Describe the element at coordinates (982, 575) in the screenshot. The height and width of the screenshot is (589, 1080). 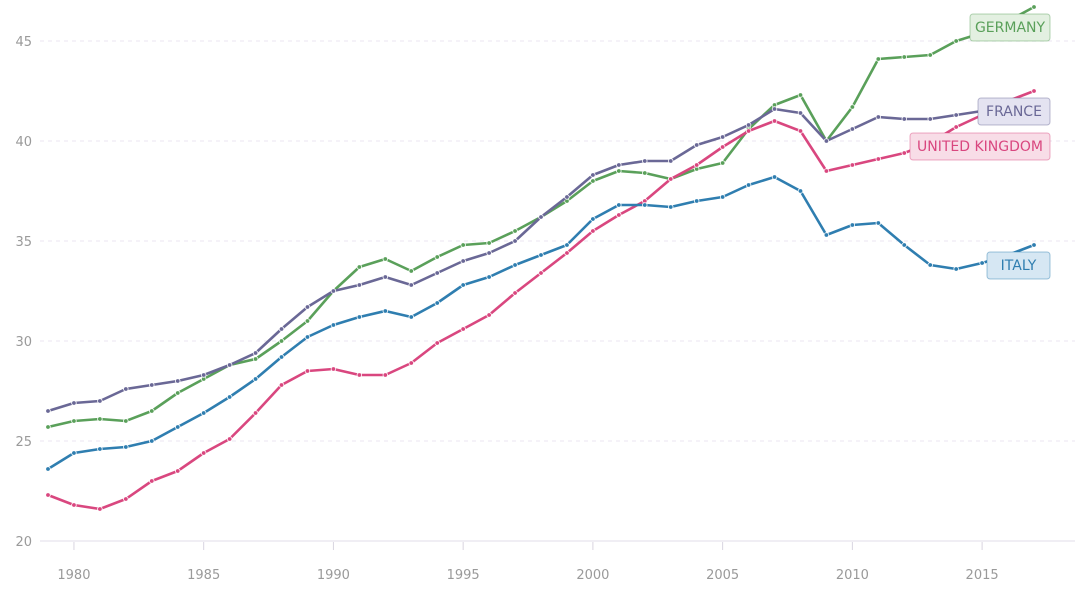
I see `x-tick-label-2015: 2015` at that location.